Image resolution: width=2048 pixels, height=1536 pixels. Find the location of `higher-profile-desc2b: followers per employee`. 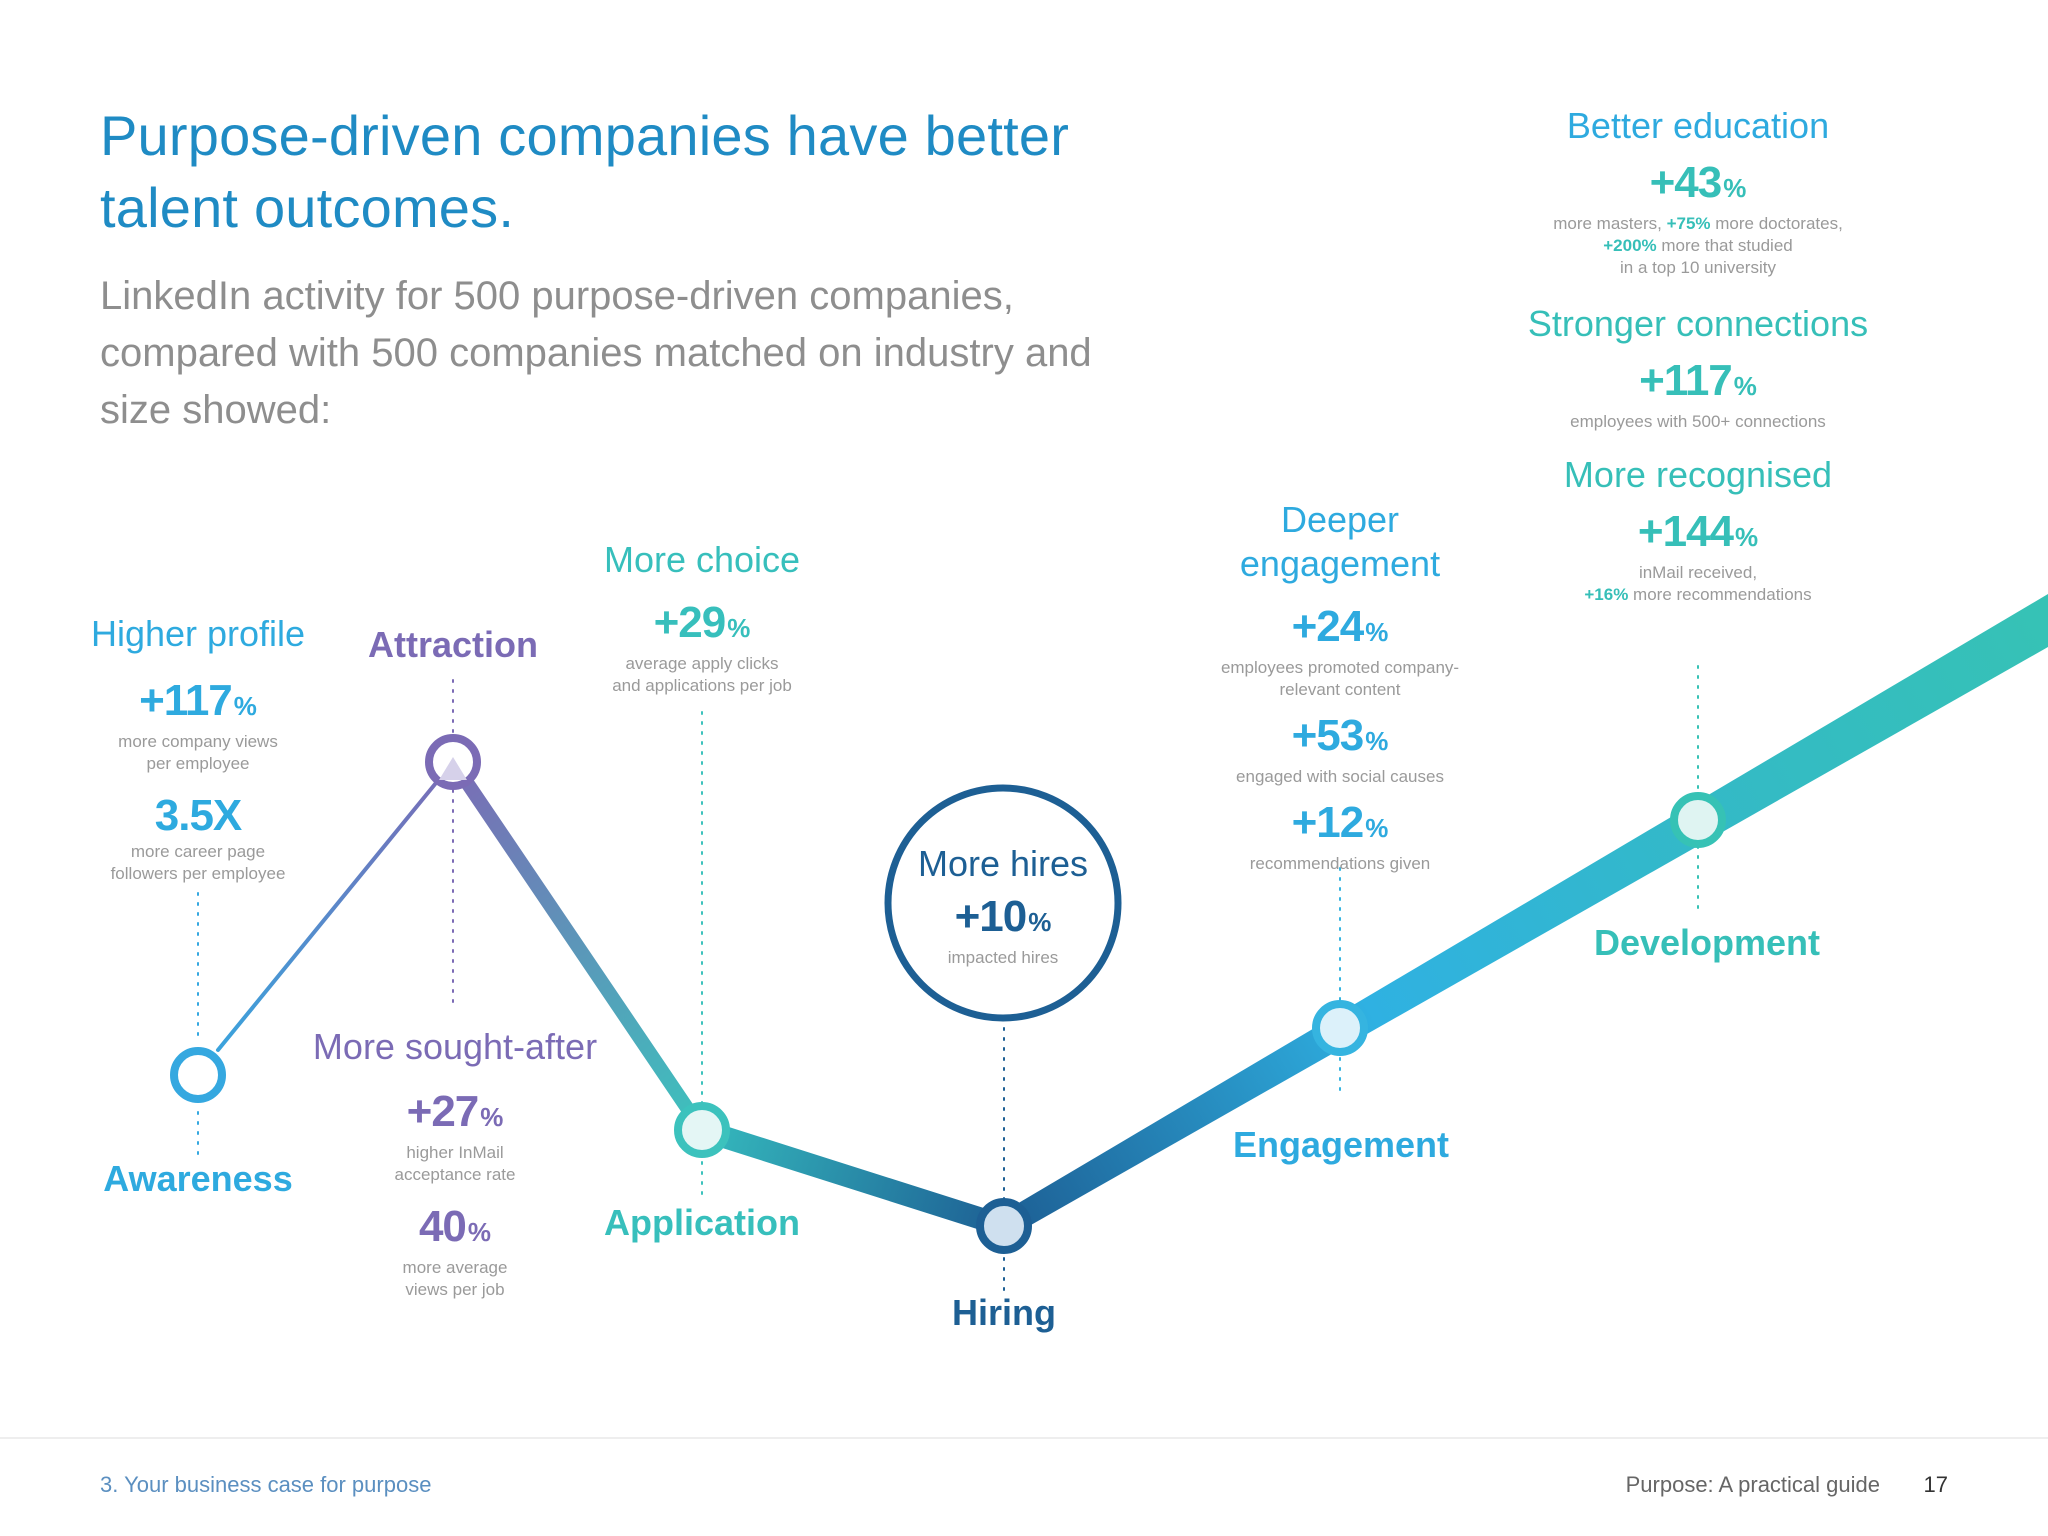

higher-profile-desc2b: followers per employee is located at coordinates (198, 873).